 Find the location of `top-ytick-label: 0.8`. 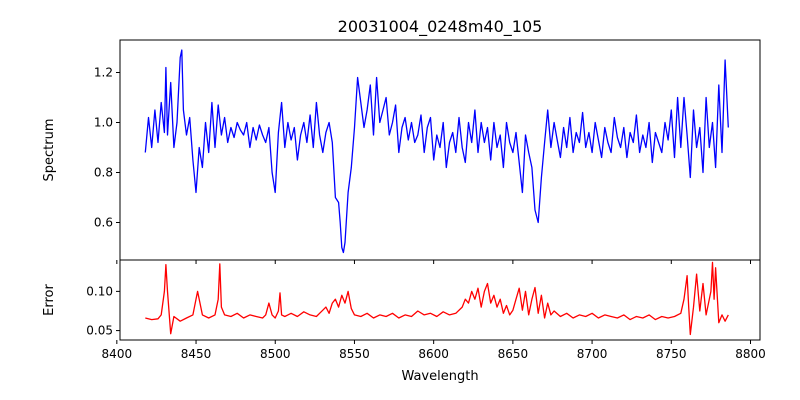

top-ytick-label: 0.8 is located at coordinates (103, 173).